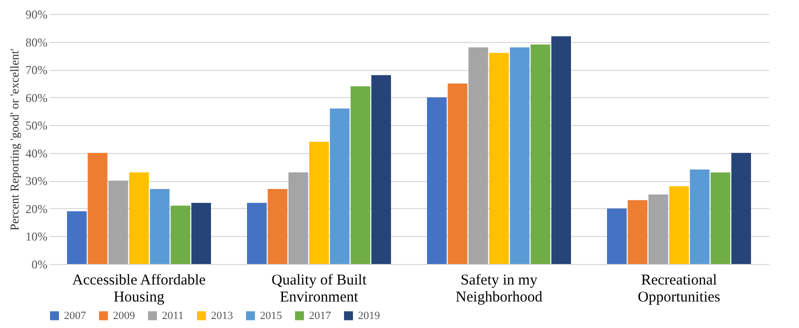 This screenshot has width=799, height=328. Describe the element at coordinates (124, 316) in the screenshot. I see `legend-label: 2009` at that location.